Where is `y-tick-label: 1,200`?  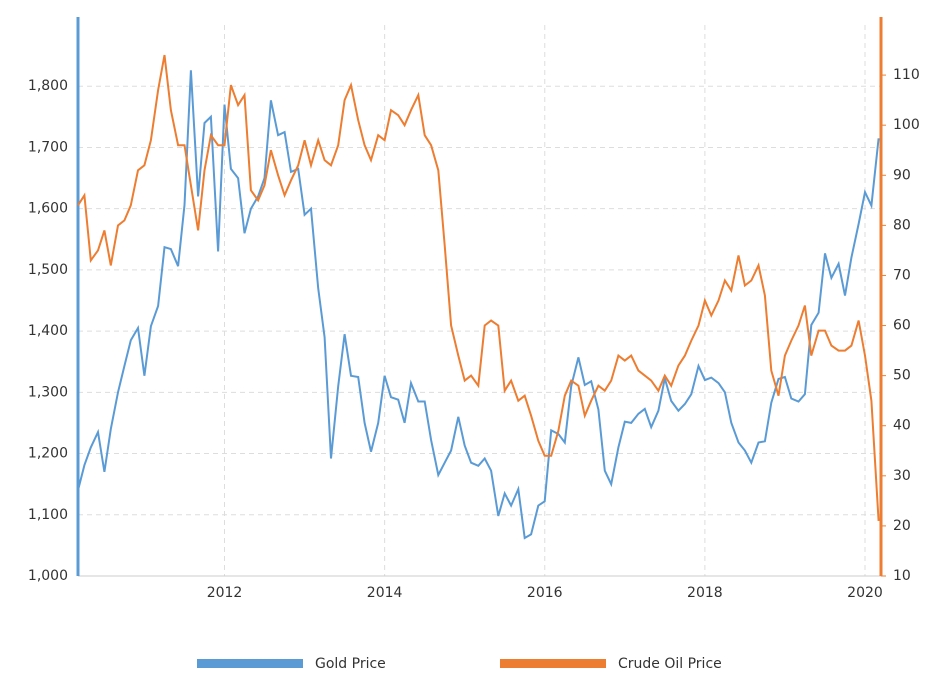 y-tick-label: 1,200 is located at coordinates (48, 454).